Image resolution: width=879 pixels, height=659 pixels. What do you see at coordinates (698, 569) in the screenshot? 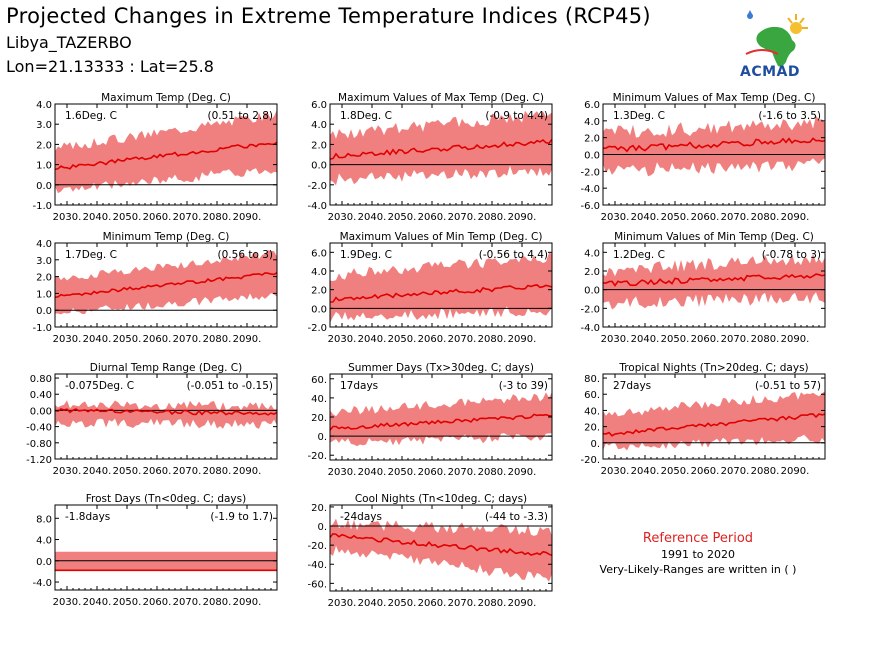
I see `reference-period-note: Very-Likely-Ranges are written in ( )` at bounding box center [698, 569].